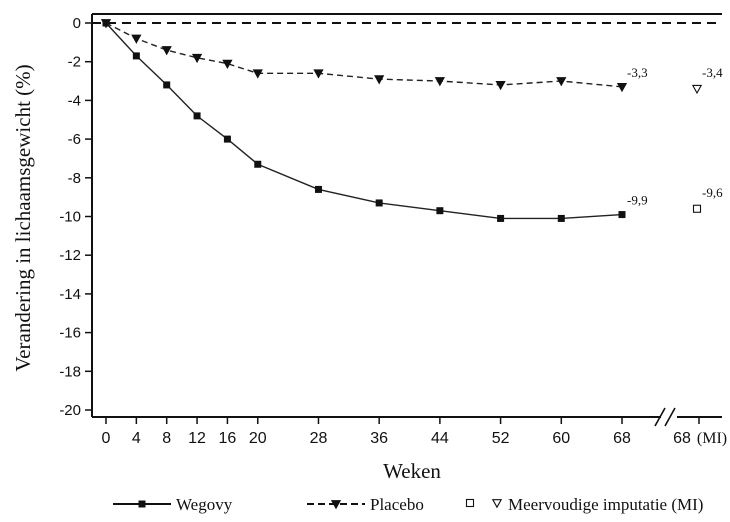 This screenshot has width=730, height=522. What do you see at coordinates (379, 438) in the screenshot?
I see `x-tick-label: 36` at bounding box center [379, 438].